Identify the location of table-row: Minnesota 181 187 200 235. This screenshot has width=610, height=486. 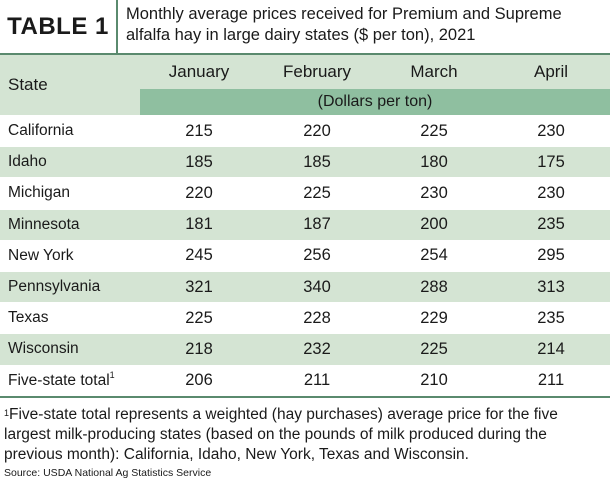
(305, 224).